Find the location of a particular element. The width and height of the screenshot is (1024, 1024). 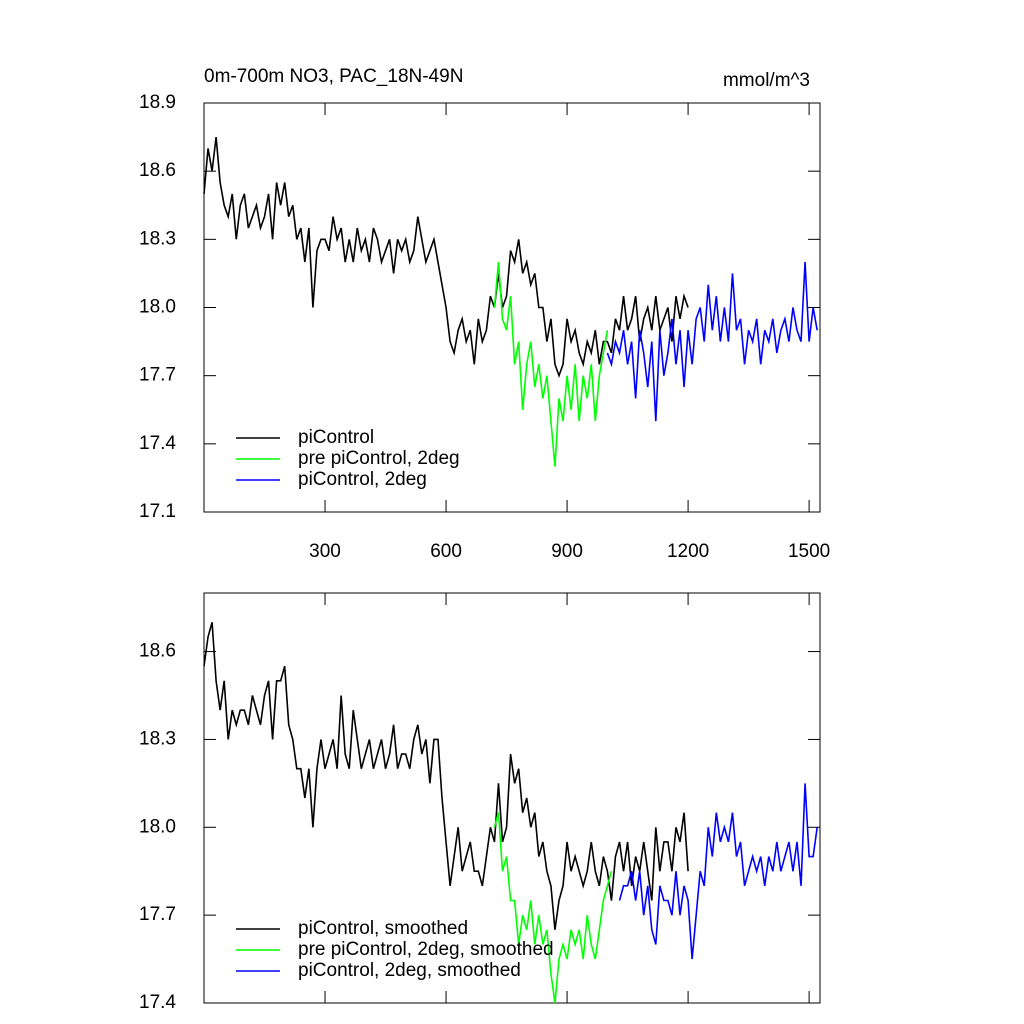

y-tick-label: 18.9 is located at coordinates (157, 102).